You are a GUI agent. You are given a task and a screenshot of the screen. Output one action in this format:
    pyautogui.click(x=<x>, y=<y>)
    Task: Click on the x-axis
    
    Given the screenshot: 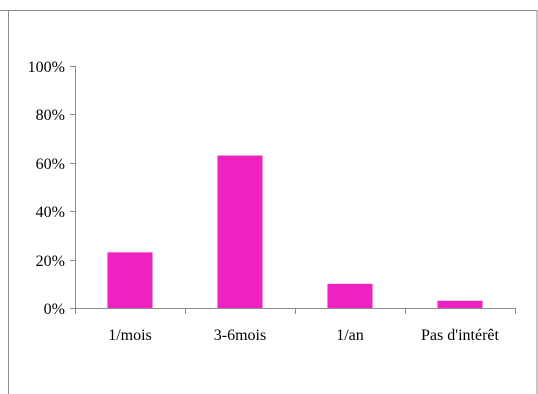 What is the action you would take?
    pyautogui.click(x=295, y=311)
    